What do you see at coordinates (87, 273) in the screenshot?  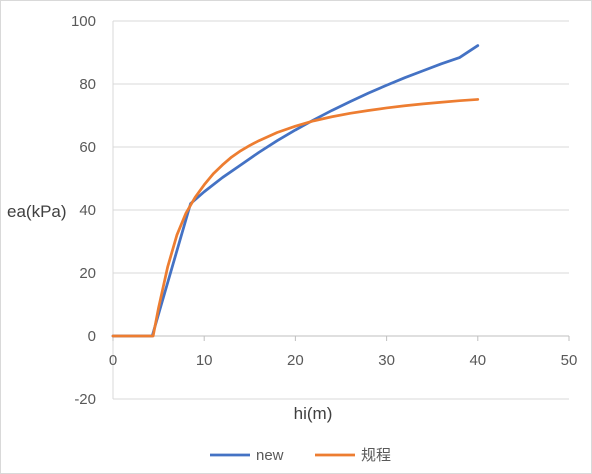 I see `y-tick-label: 20` at bounding box center [87, 273].